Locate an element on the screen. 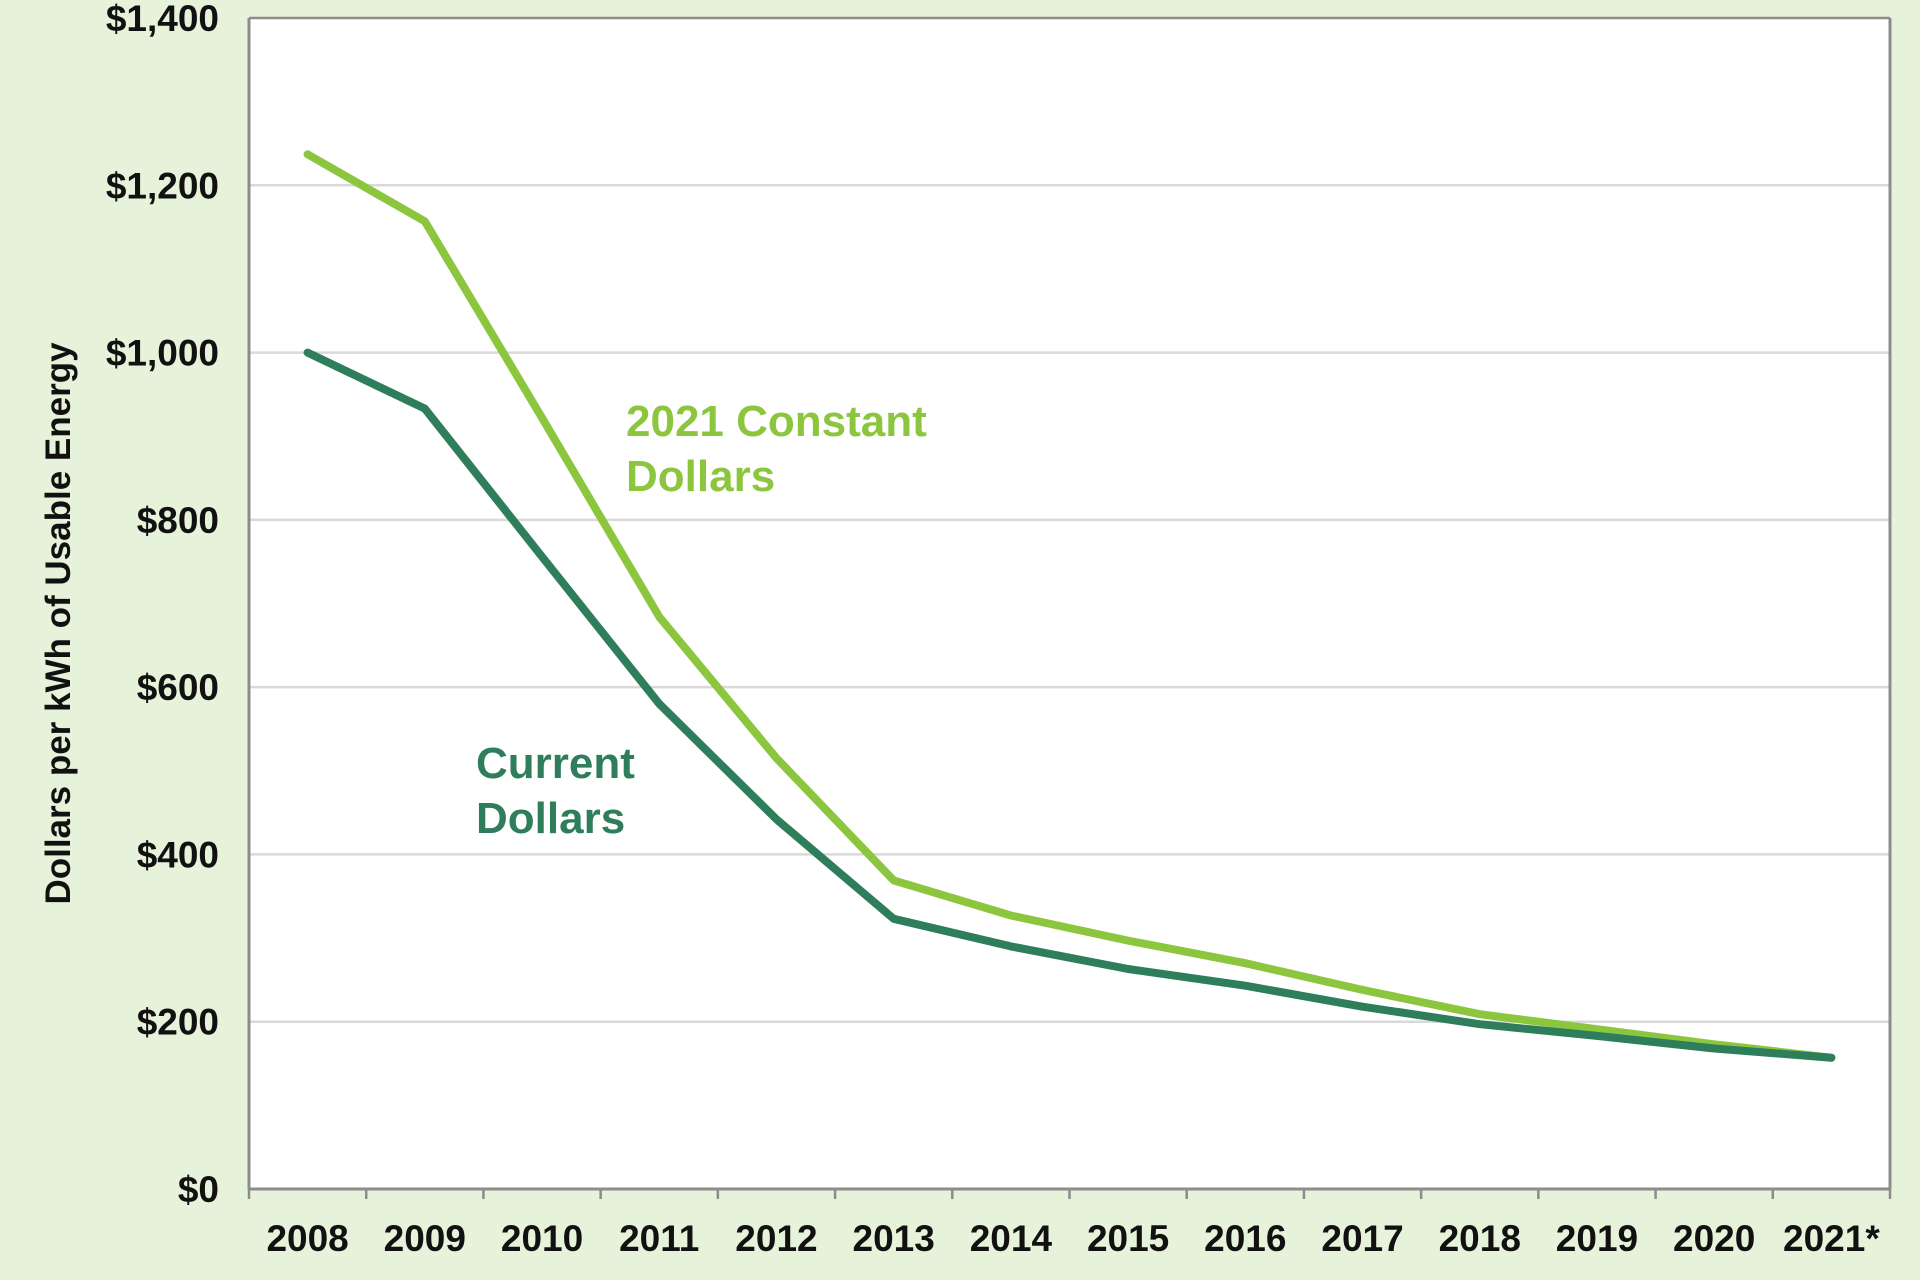 This screenshot has height=1280, width=1920. x-tick-label: 2015 is located at coordinates (1128, 1238).